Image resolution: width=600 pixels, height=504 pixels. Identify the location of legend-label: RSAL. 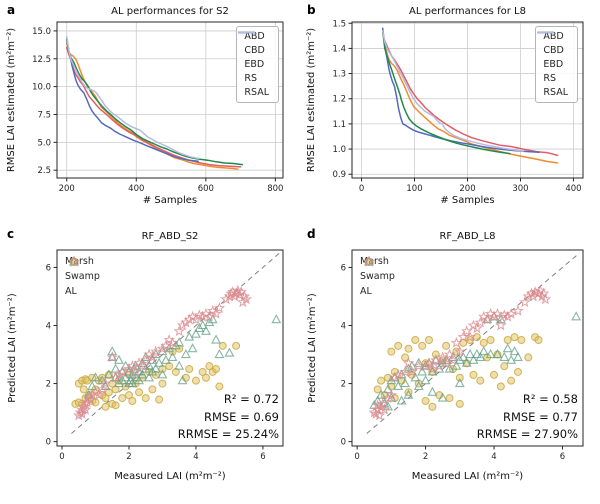
(256, 92).